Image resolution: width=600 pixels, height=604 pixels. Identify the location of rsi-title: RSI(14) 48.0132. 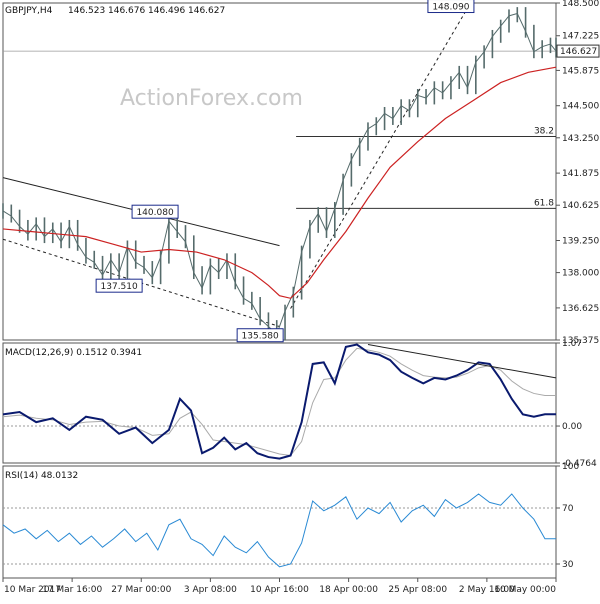
(41, 476).